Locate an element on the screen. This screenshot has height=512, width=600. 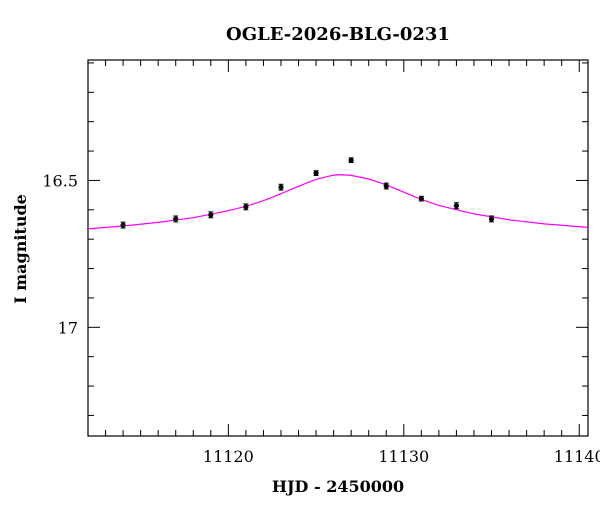
x-tick-label: 11130 is located at coordinates (403, 456).